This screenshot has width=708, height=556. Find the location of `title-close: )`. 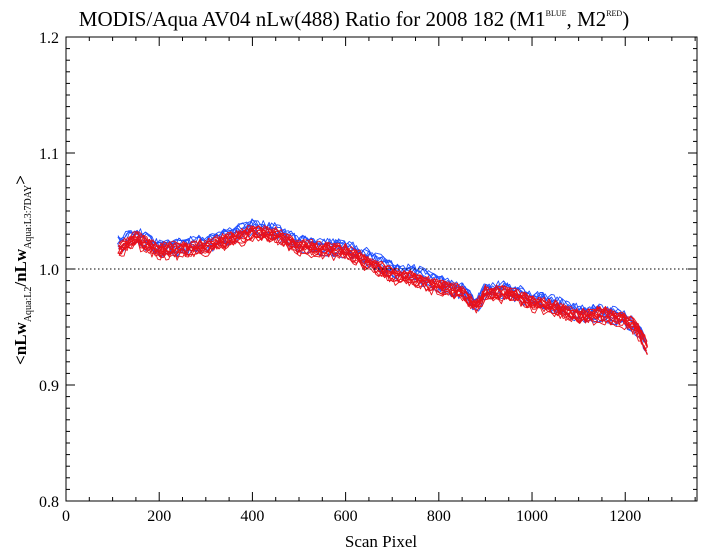

title-close: ) is located at coordinates (625, 19).